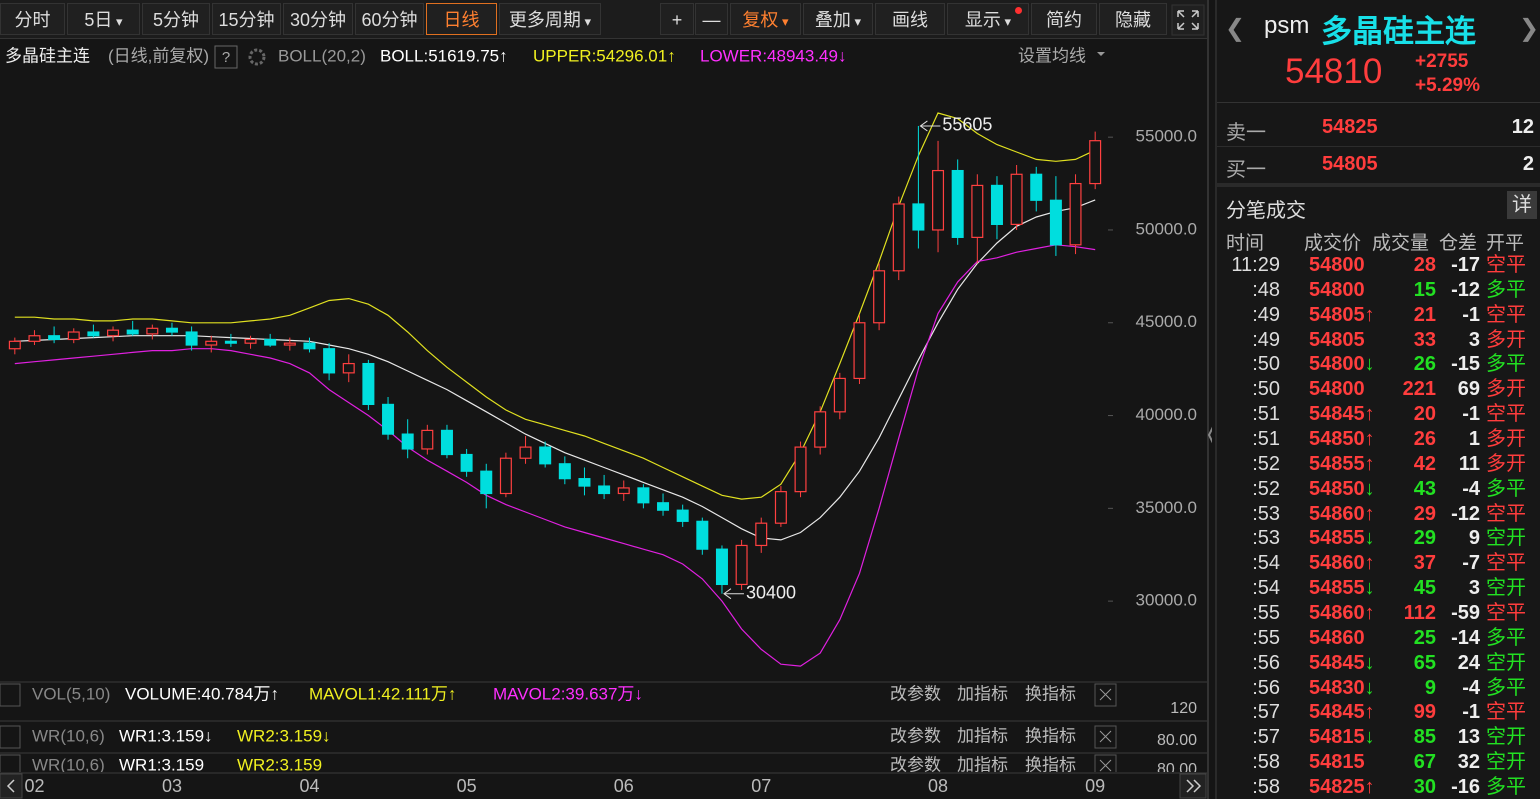 This screenshot has width=1540, height=799. Describe the element at coordinates (1342, 414) in the screenshot. I see `trade-price: 54845↑` at that location.